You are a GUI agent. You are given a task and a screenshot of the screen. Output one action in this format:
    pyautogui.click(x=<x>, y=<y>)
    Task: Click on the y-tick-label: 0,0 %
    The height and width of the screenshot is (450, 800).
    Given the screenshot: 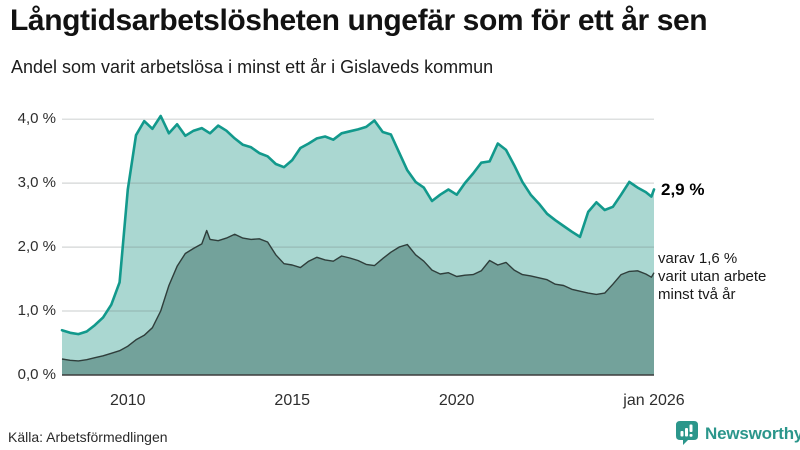 What is the action you would take?
    pyautogui.click(x=36, y=374)
    